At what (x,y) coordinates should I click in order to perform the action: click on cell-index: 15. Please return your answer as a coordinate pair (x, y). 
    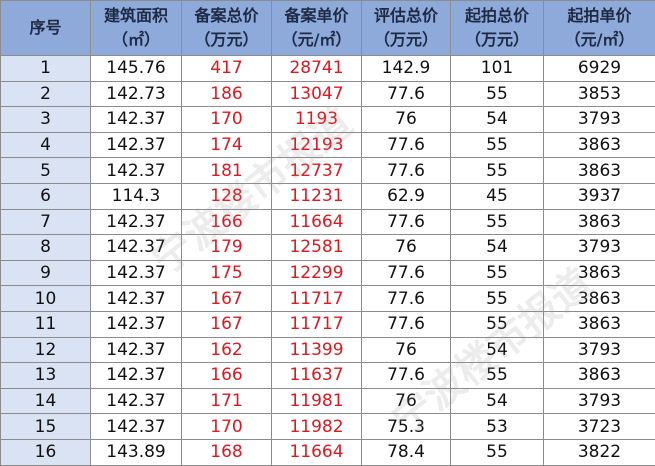
    Looking at the image, I should click on (46, 427).